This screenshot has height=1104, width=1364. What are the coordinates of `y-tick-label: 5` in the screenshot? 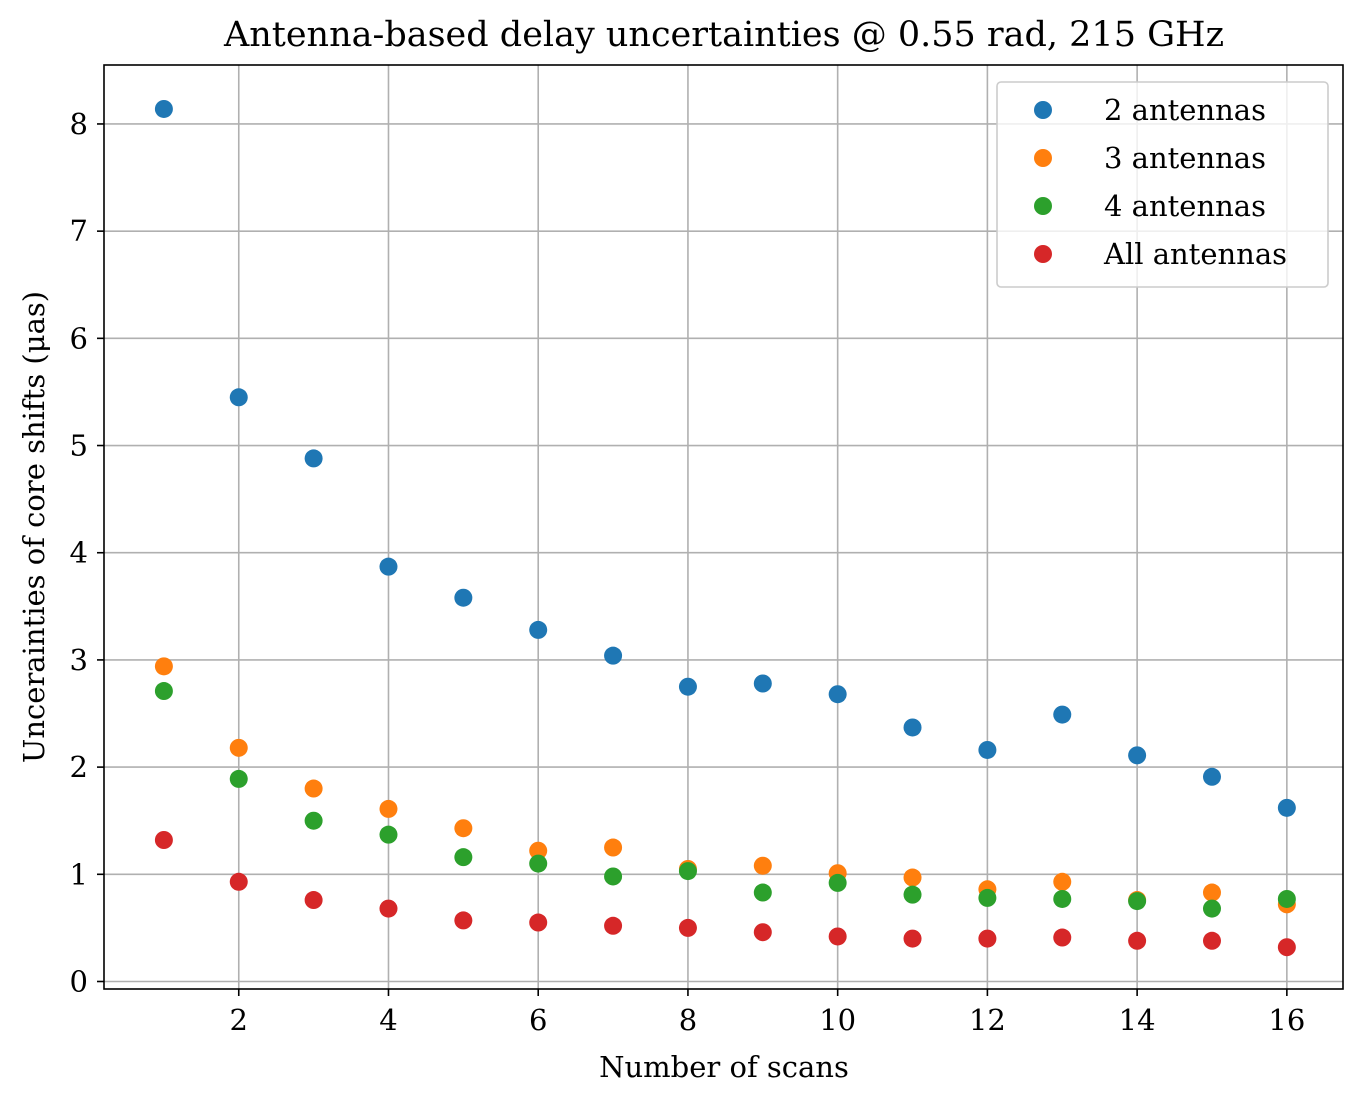 It's located at (79, 446).